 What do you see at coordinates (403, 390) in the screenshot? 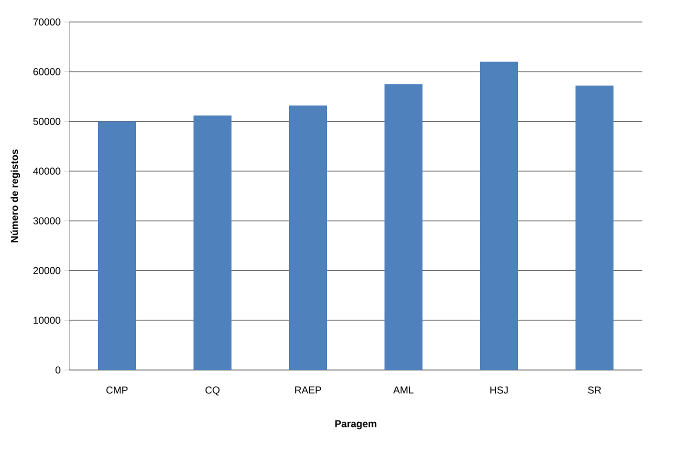
I see `x-tick-label: AML` at bounding box center [403, 390].